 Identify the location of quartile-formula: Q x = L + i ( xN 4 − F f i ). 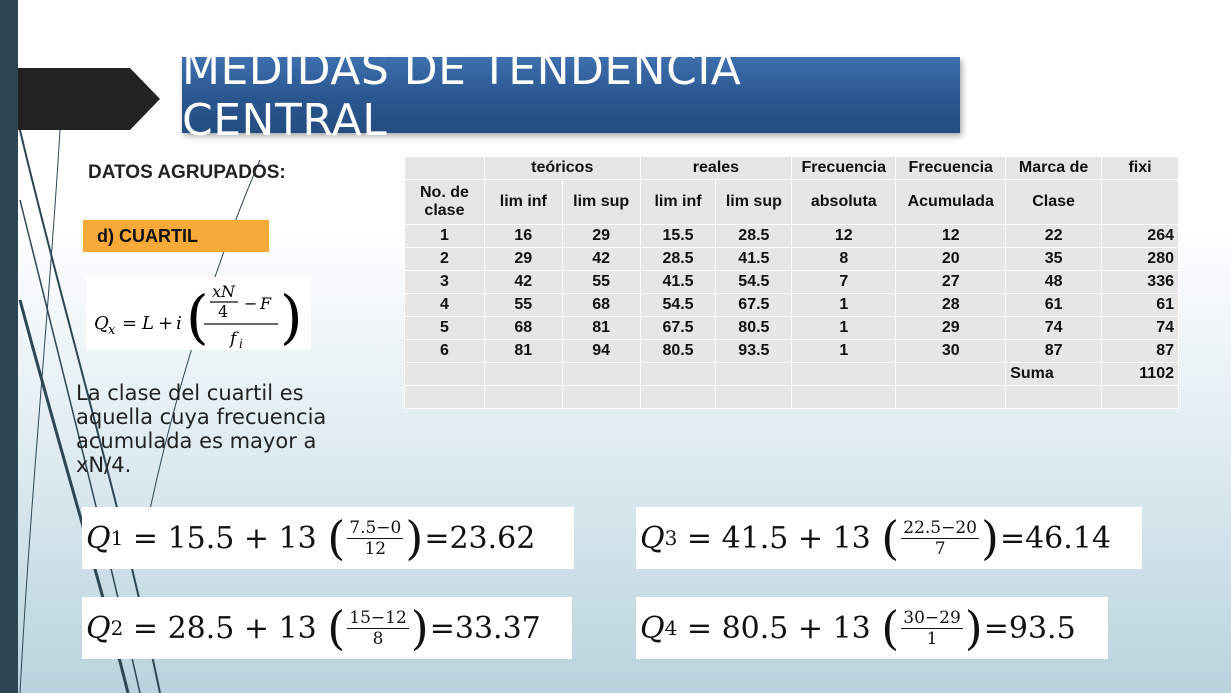
(198, 314).